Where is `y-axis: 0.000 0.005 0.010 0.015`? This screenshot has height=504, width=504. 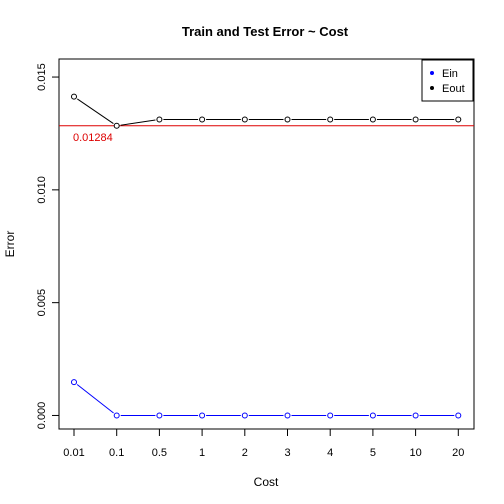 y-axis: 0.000 0.005 0.010 0.015 is located at coordinates (47, 246).